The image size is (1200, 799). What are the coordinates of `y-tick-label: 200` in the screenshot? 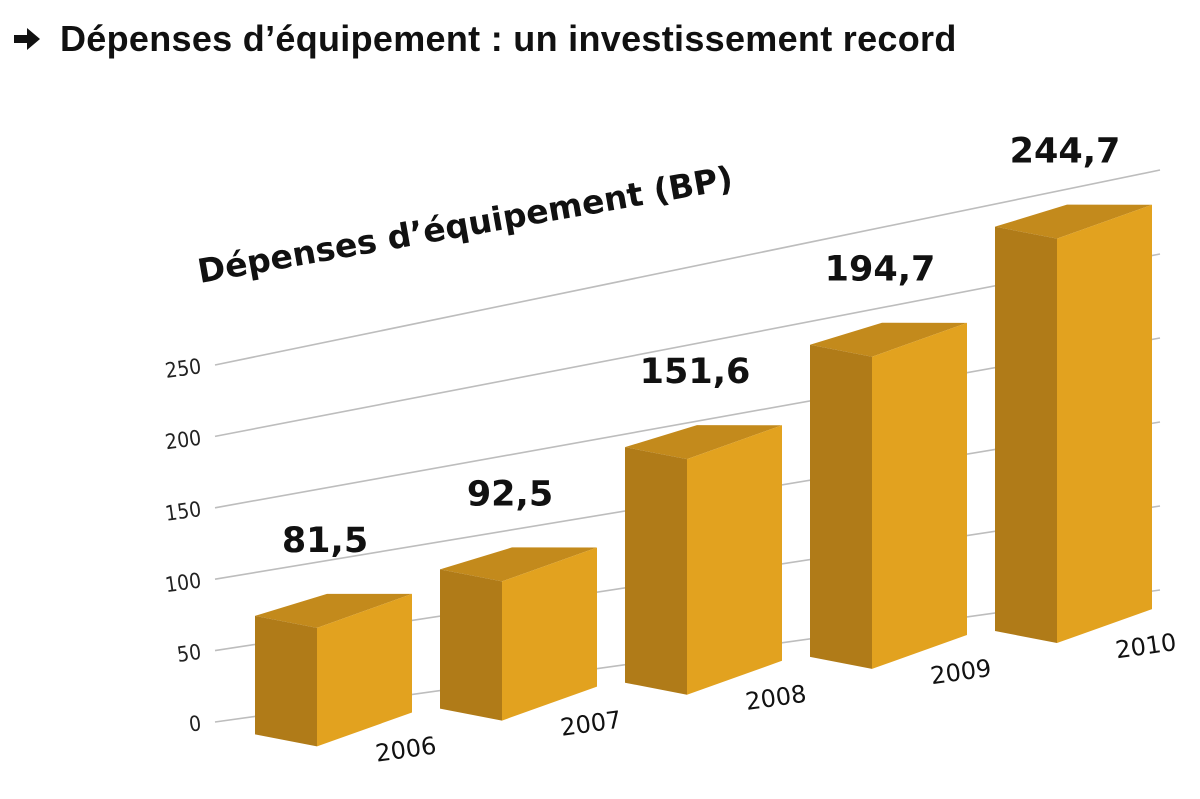 It's located at (183, 440).